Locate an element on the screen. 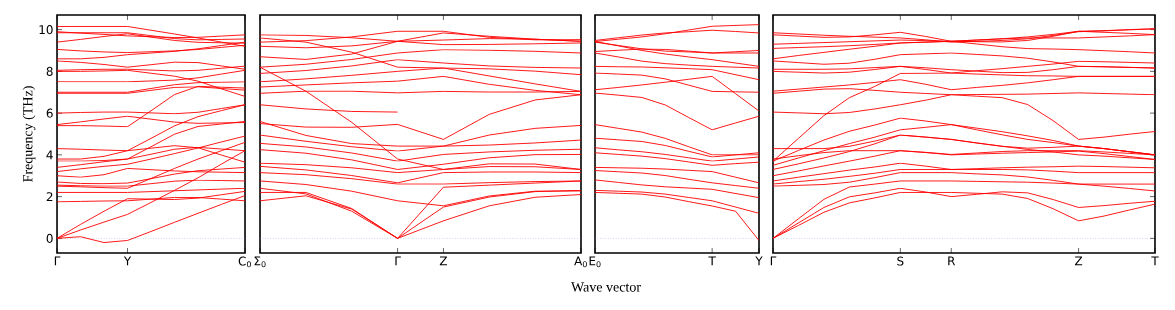  x-tick-label: A$_{0}$ is located at coordinates (580, 262).